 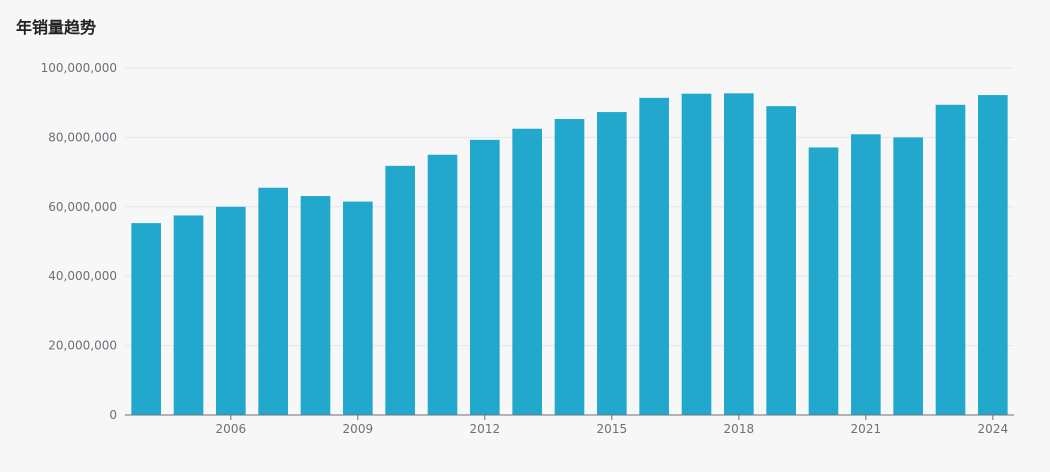 What do you see at coordinates (358, 429) in the screenshot?
I see `x-tick-label: 2009` at bounding box center [358, 429].